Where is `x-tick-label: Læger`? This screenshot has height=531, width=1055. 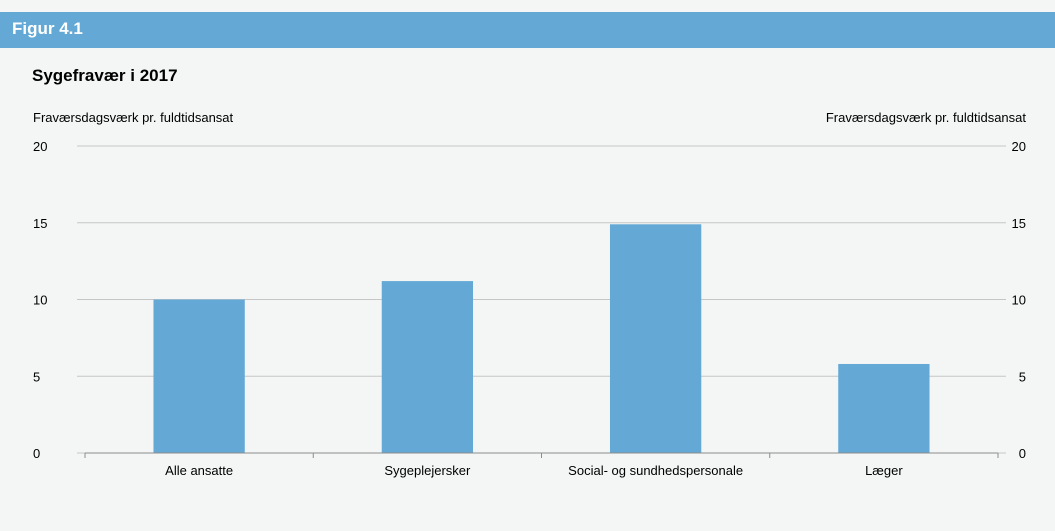 x-tick-label: Læger is located at coordinates (884, 470).